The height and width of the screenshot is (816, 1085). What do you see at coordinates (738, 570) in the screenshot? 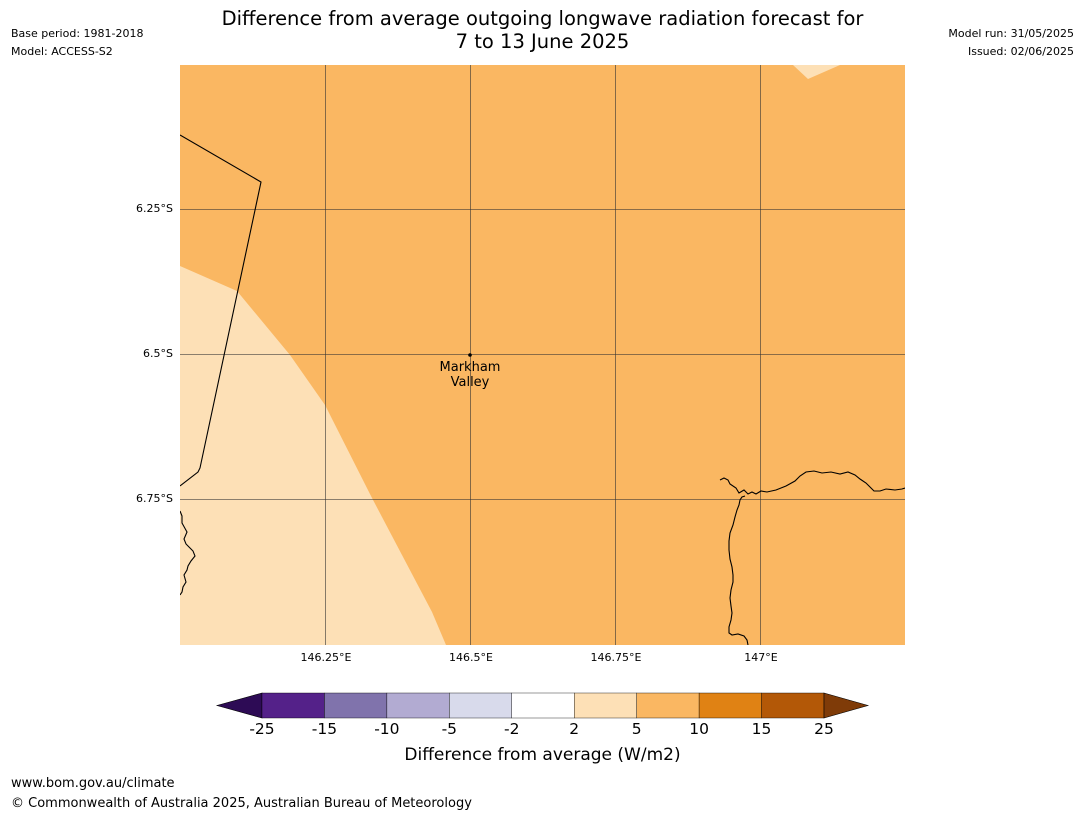
I see `coastline-markham-river` at bounding box center [738, 570].